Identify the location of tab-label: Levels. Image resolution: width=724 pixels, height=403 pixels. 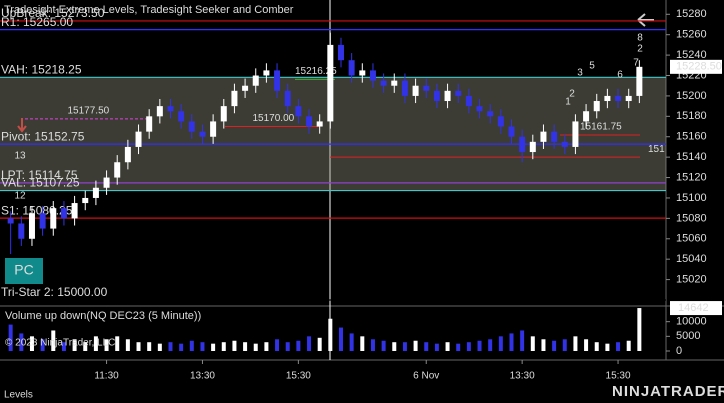
(18, 395).